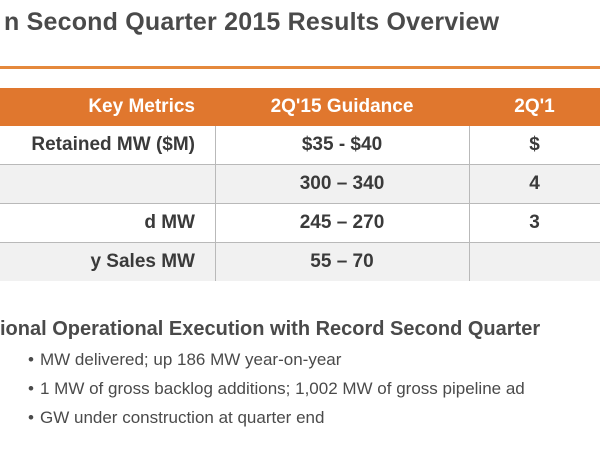  What do you see at coordinates (300, 145) in the screenshot?
I see `table-row: Retained MW ($M) $35 - $40 $` at bounding box center [300, 145].